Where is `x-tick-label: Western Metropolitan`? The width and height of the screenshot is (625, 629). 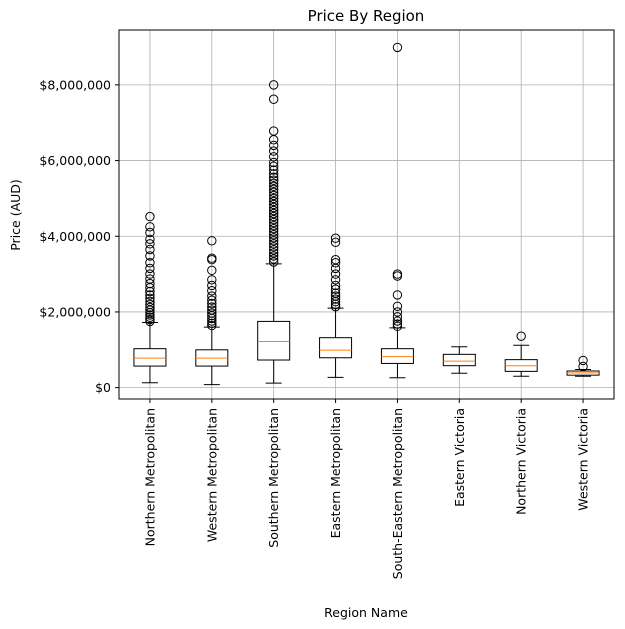 x-tick-label: Western Metropolitan is located at coordinates (211, 475).